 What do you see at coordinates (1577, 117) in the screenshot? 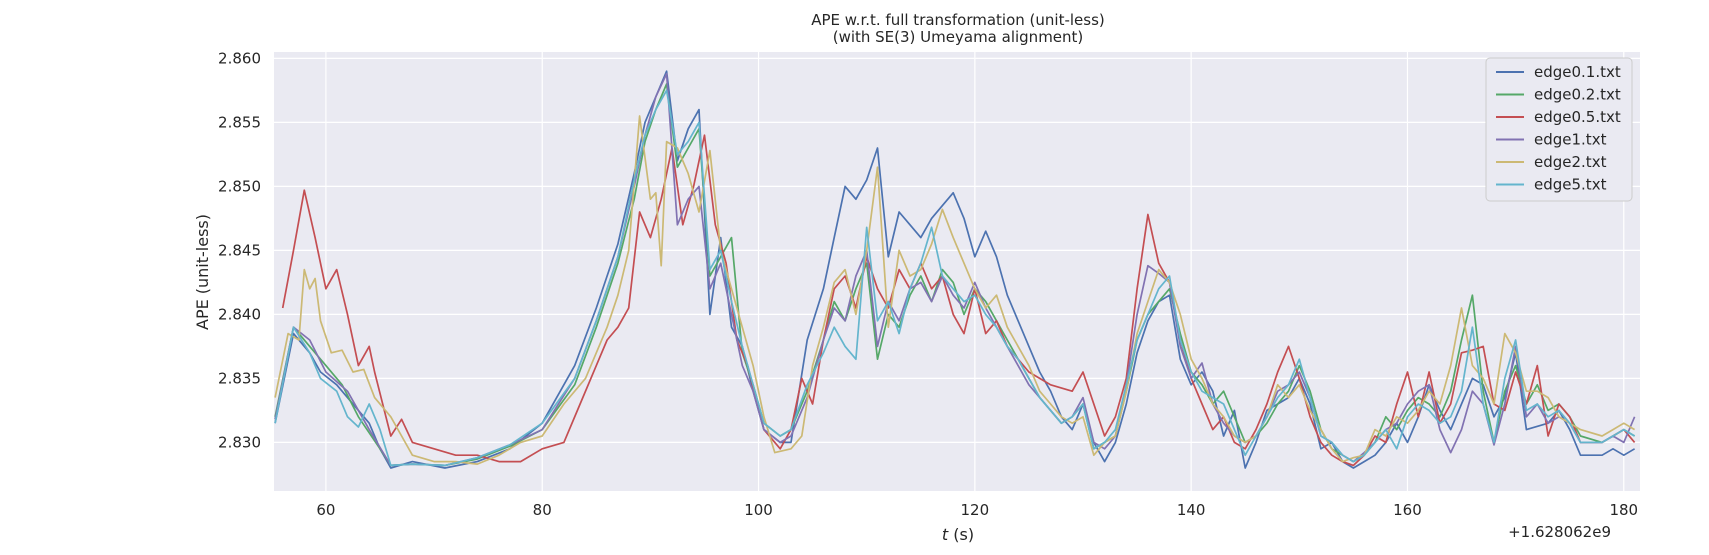
I see `legend-label-2: edge0.5.txt` at bounding box center [1577, 117].